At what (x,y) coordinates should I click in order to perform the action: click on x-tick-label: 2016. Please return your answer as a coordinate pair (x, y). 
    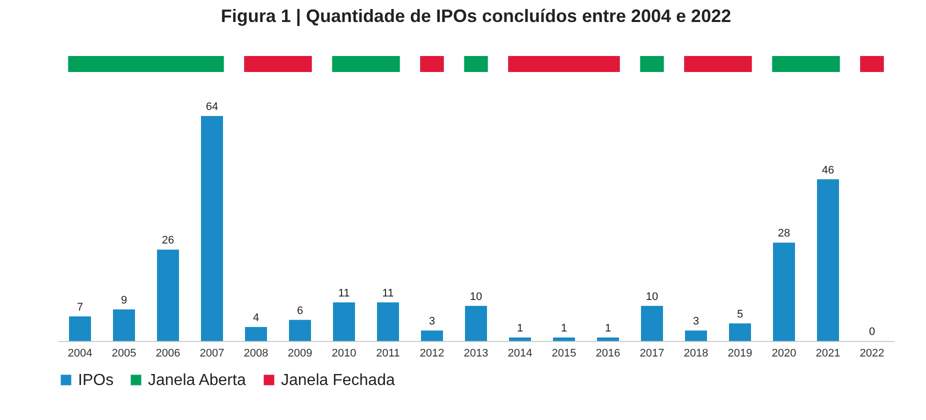
    Looking at the image, I should click on (608, 354).